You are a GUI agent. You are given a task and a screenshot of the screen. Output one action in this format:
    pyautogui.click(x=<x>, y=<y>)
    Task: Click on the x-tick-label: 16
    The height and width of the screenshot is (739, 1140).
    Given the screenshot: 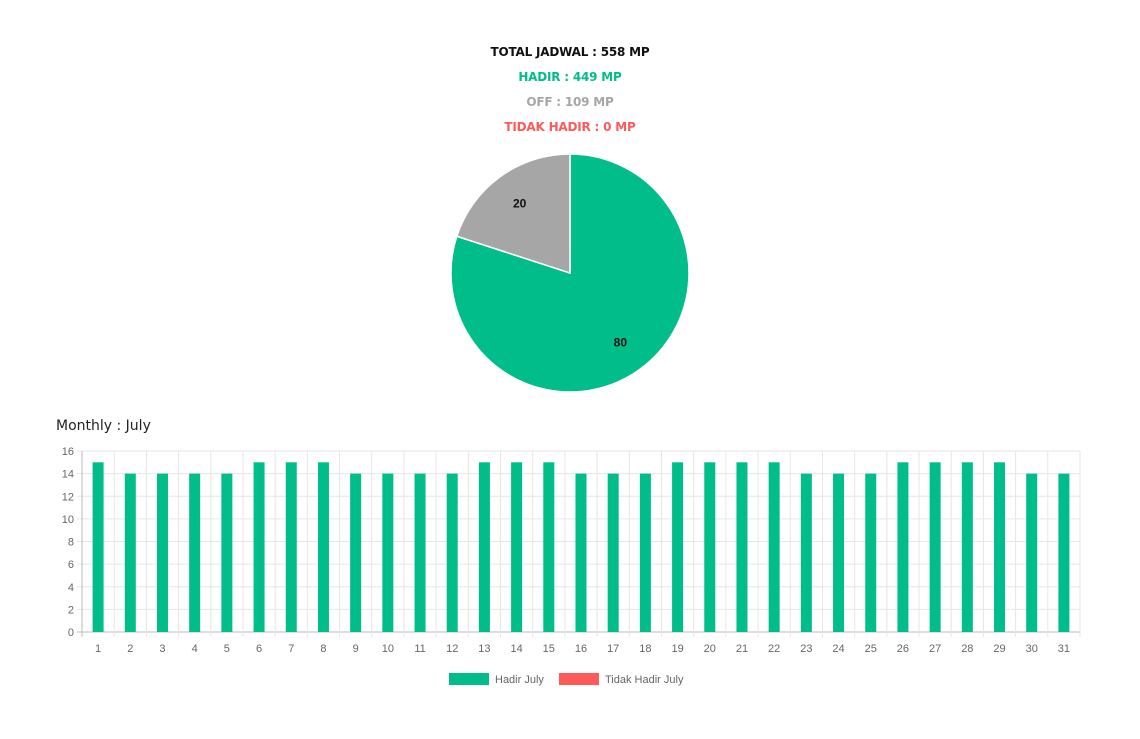 What is the action you would take?
    pyautogui.click(x=581, y=649)
    